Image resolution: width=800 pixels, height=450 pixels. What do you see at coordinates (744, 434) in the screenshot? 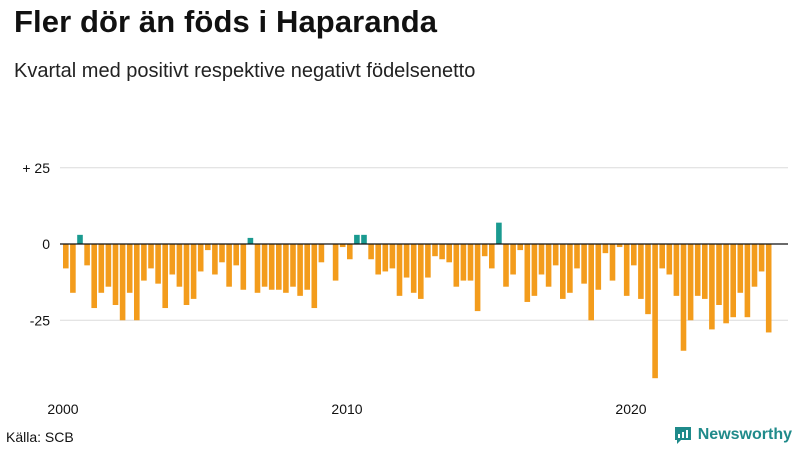
I see `brand-name: Newsworthy` at bounding box center [744, 434].